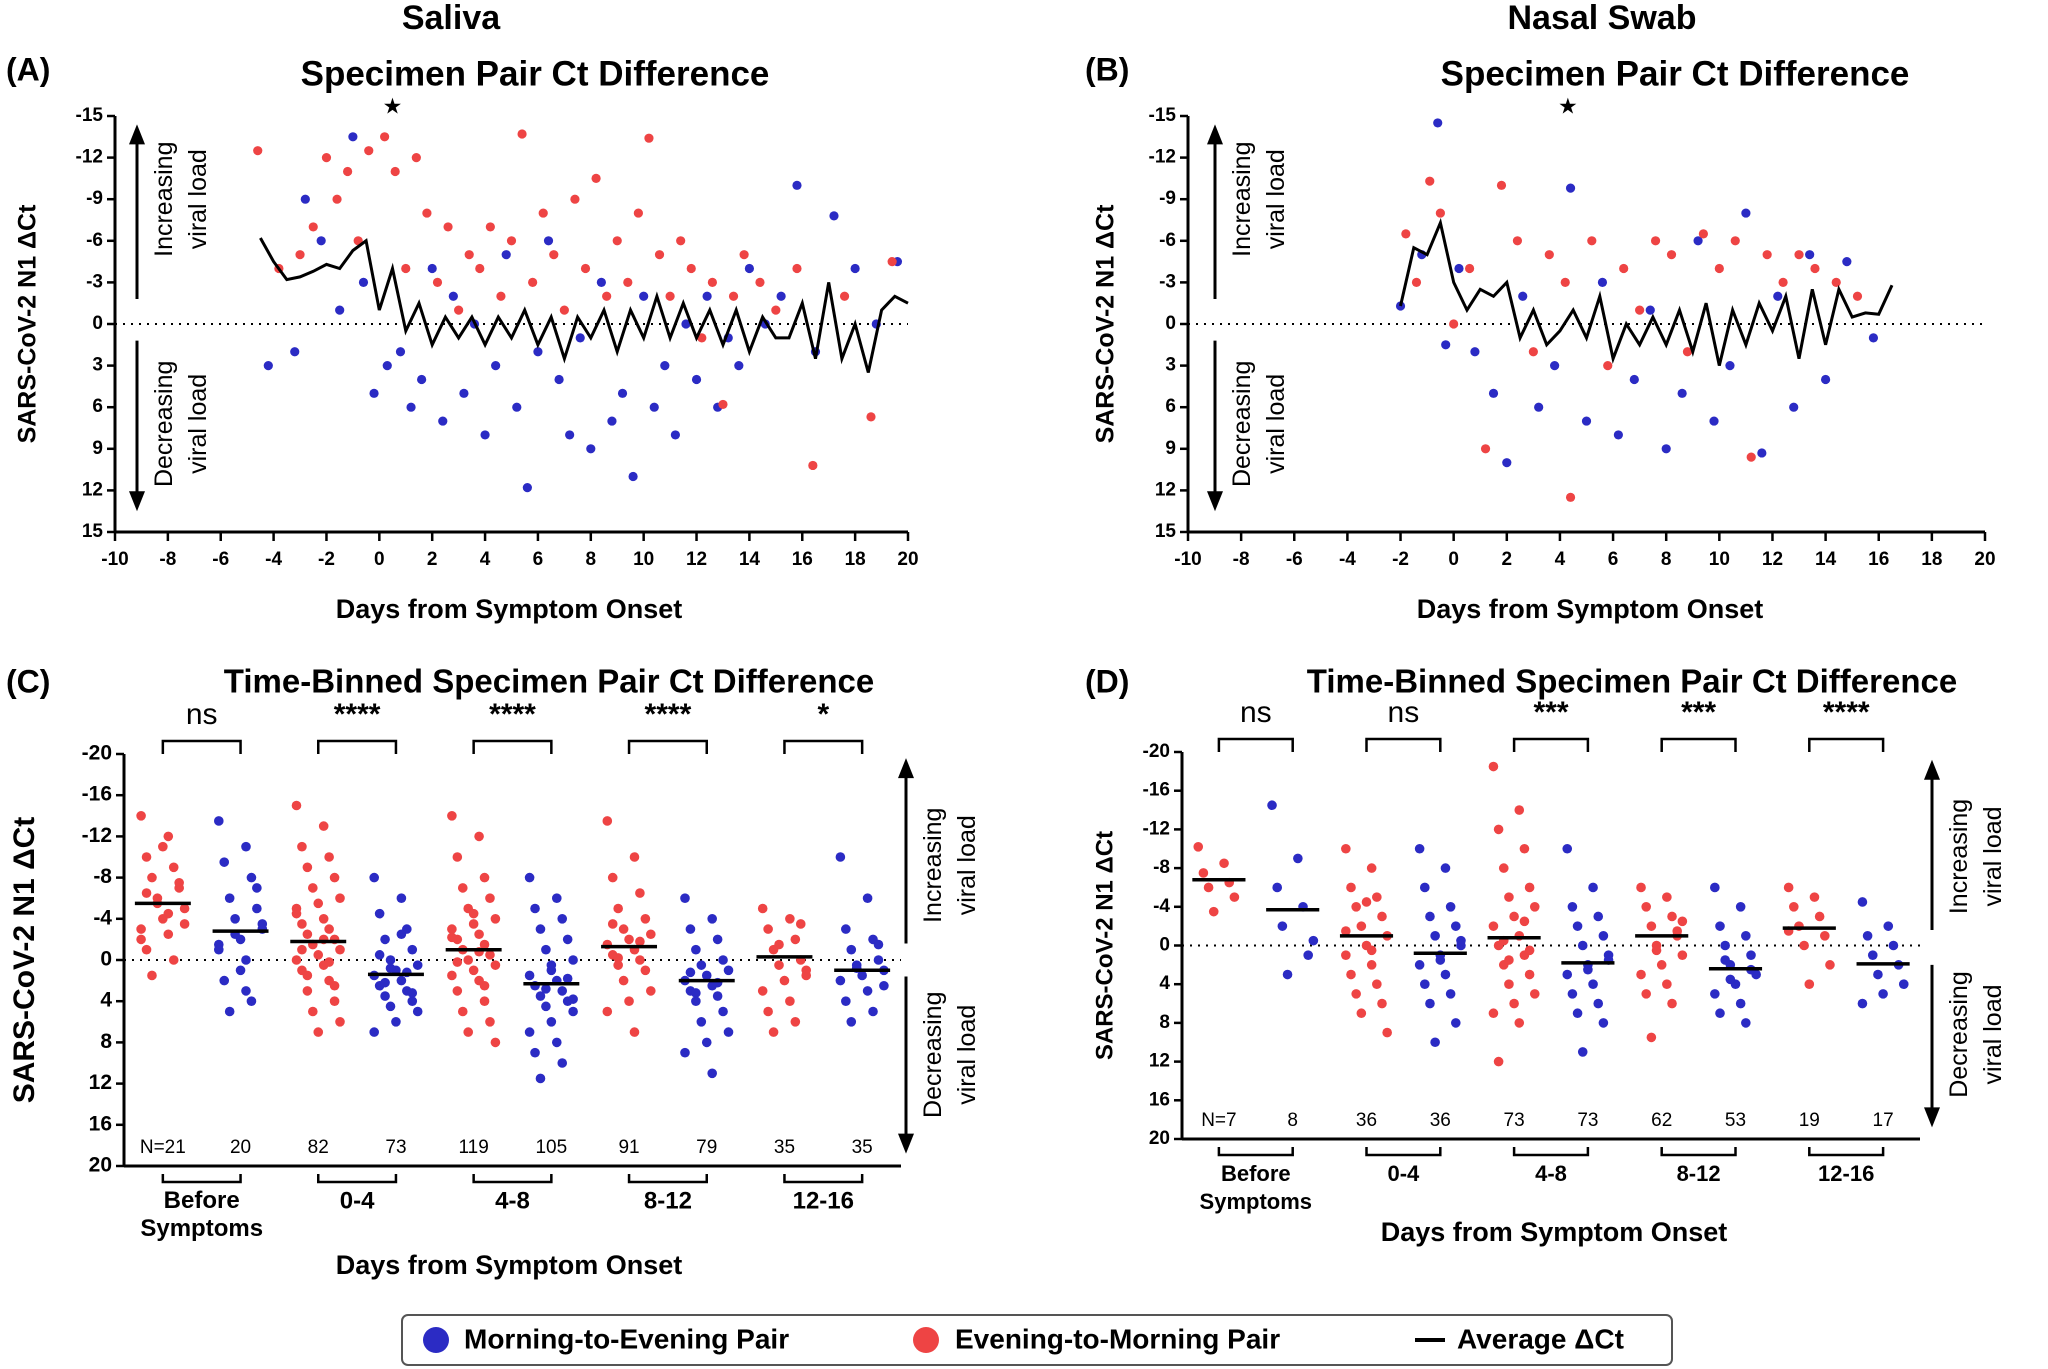 This screenshot has height=1369, width=2048. What do you see at coordinates (102, 917) in the screenshot?
I see `y-tick-label: -4` at bounding box center [102, 917].